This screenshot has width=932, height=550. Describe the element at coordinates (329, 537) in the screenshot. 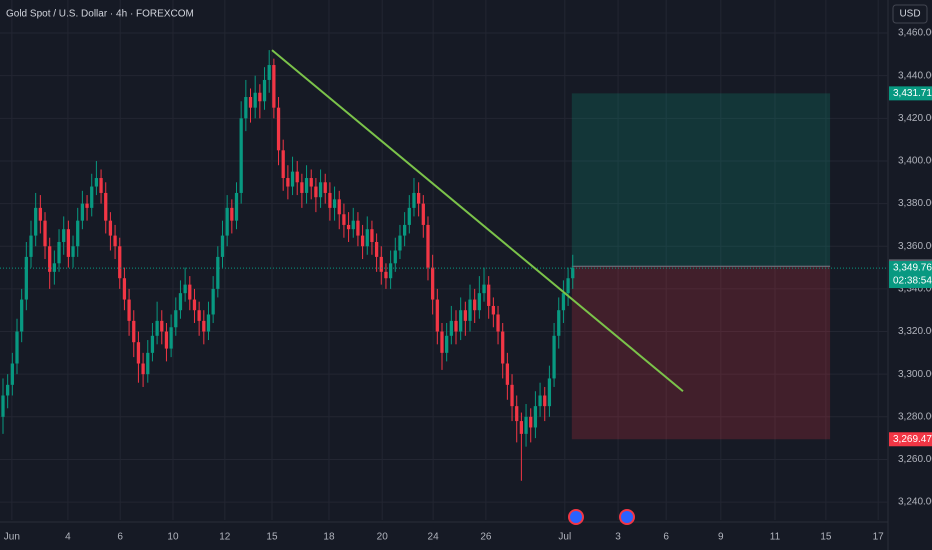

I see `x-tick-label: 18` at that location.